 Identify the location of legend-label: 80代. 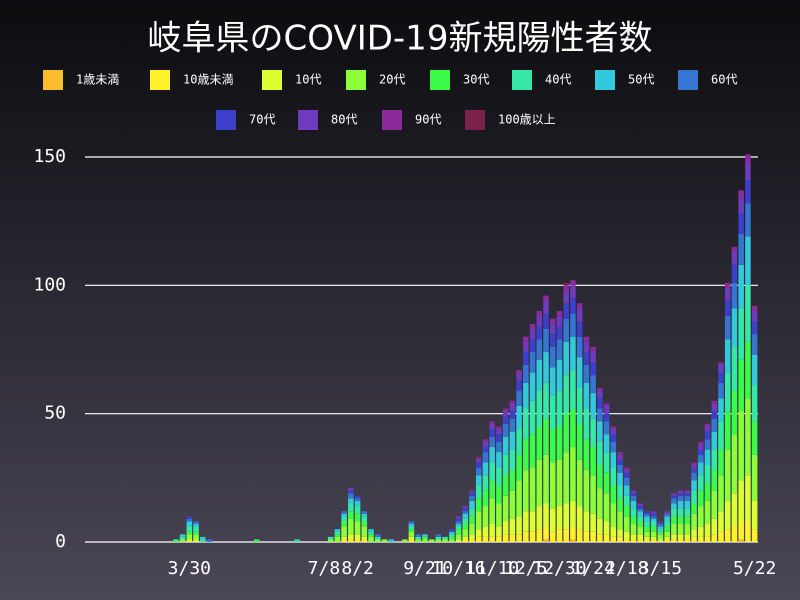
(344, 120).